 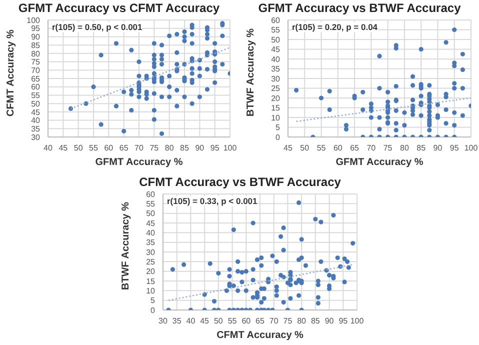 What do you see at coordinates (163, 321) in the screenshot?
I see `x-tick-label: 30` at bounding box center [163, 321].